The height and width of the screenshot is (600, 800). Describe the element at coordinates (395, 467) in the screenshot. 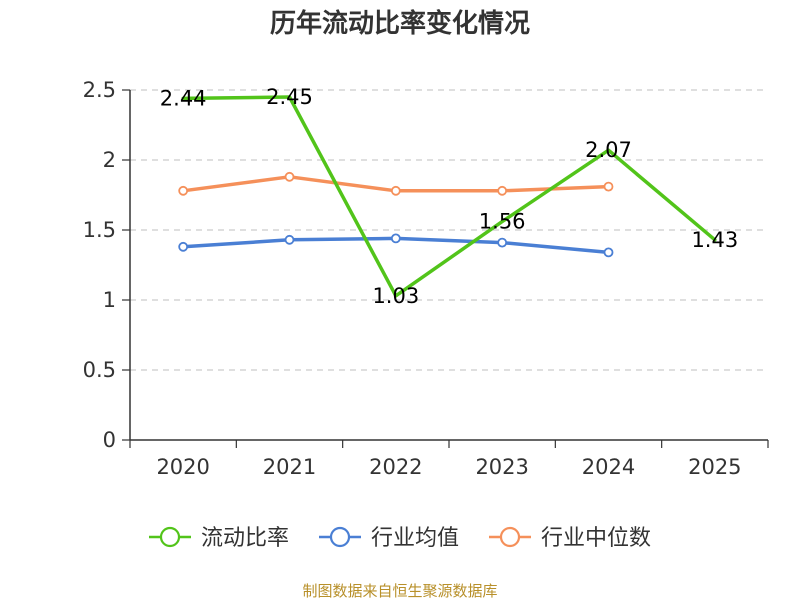

I see `x-tick-label: 2022` at that location.